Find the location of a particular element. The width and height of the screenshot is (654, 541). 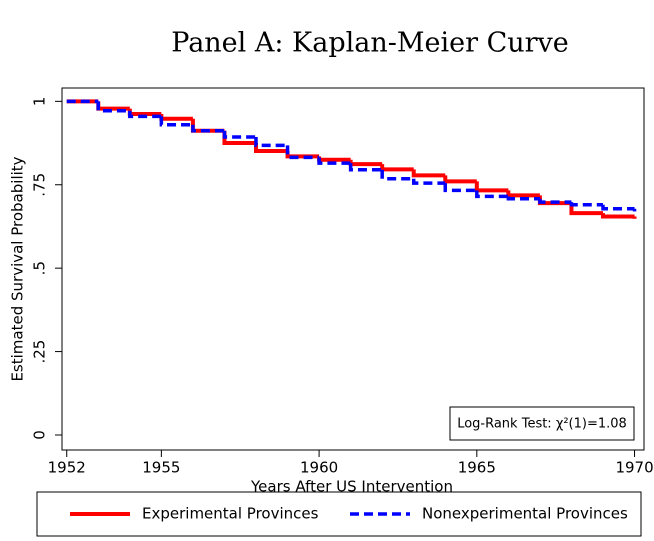

x-tick-label: 1960 is located at coordinates (319, 468).